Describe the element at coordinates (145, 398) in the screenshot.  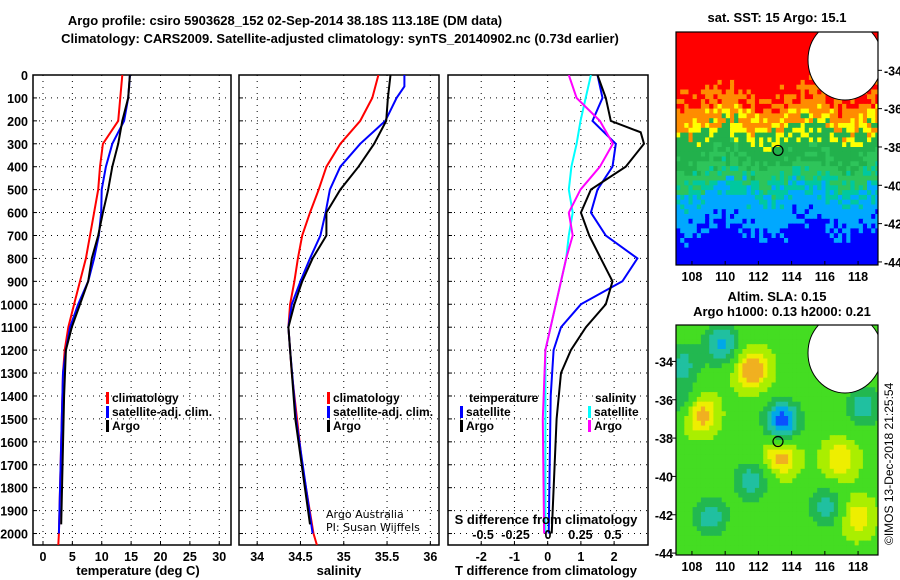
I see `legend-temperature-0: climatology` at that location.